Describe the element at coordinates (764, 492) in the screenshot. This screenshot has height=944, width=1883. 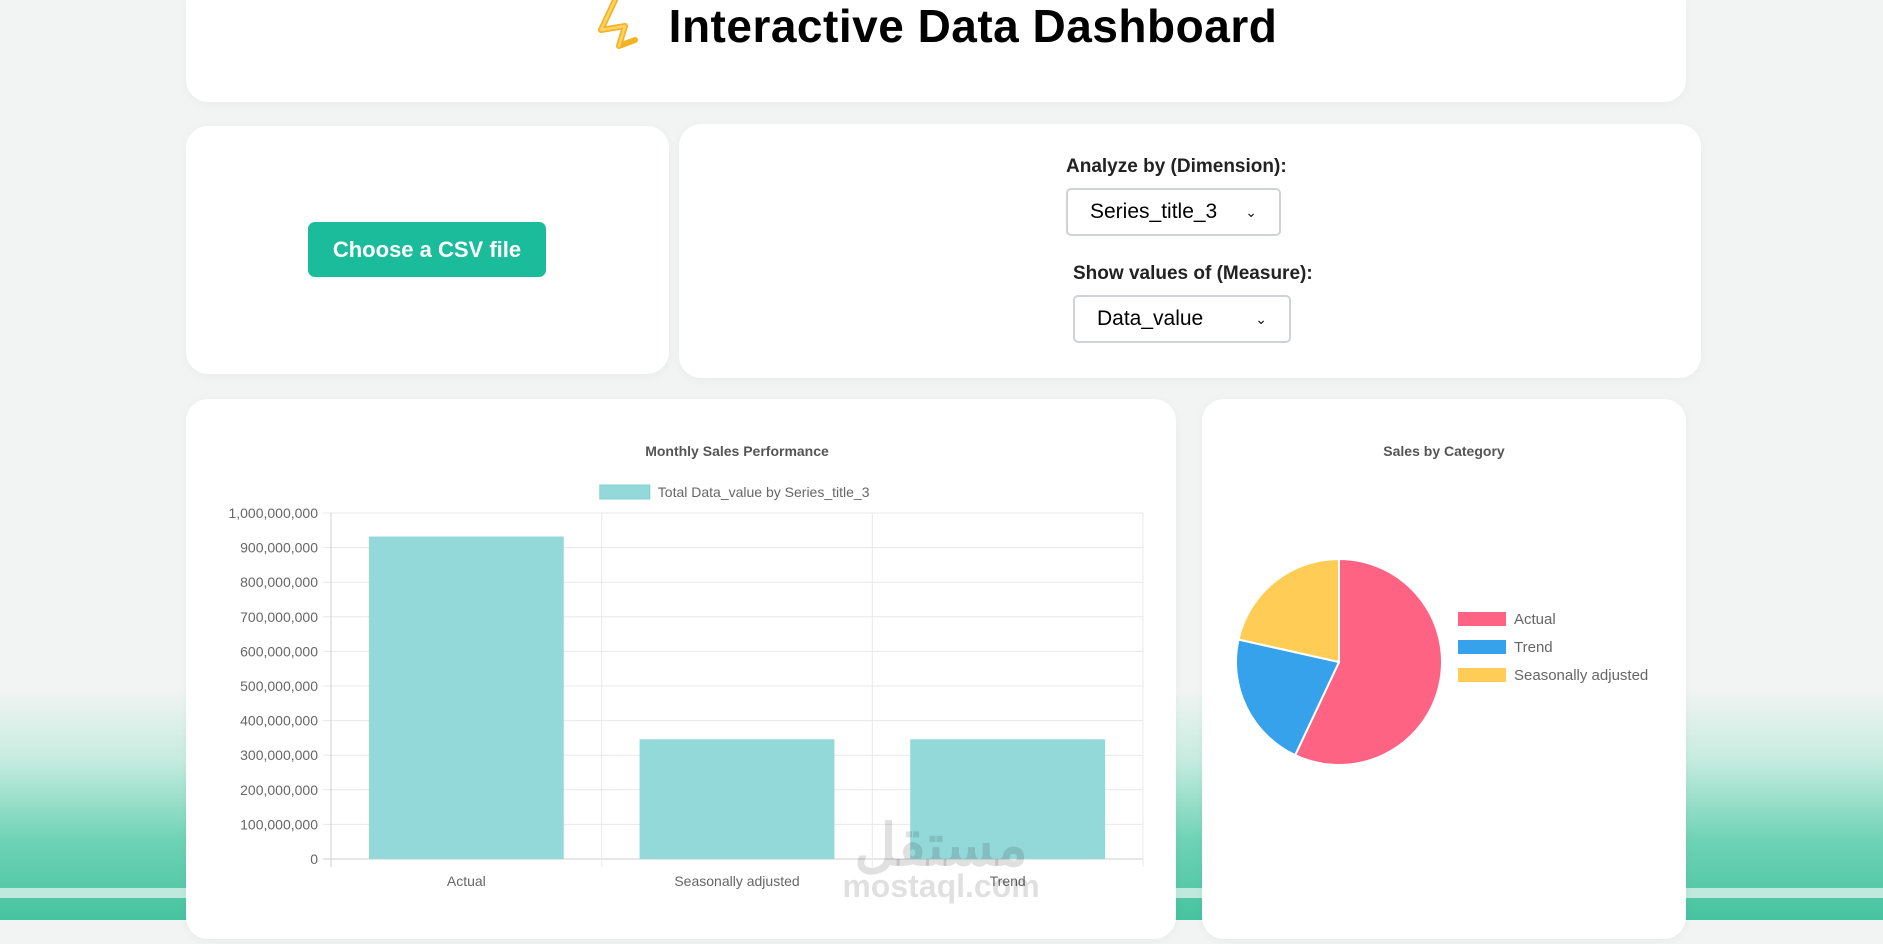
I see `legend-label: Total Data_value by Series_title_3` at that location.